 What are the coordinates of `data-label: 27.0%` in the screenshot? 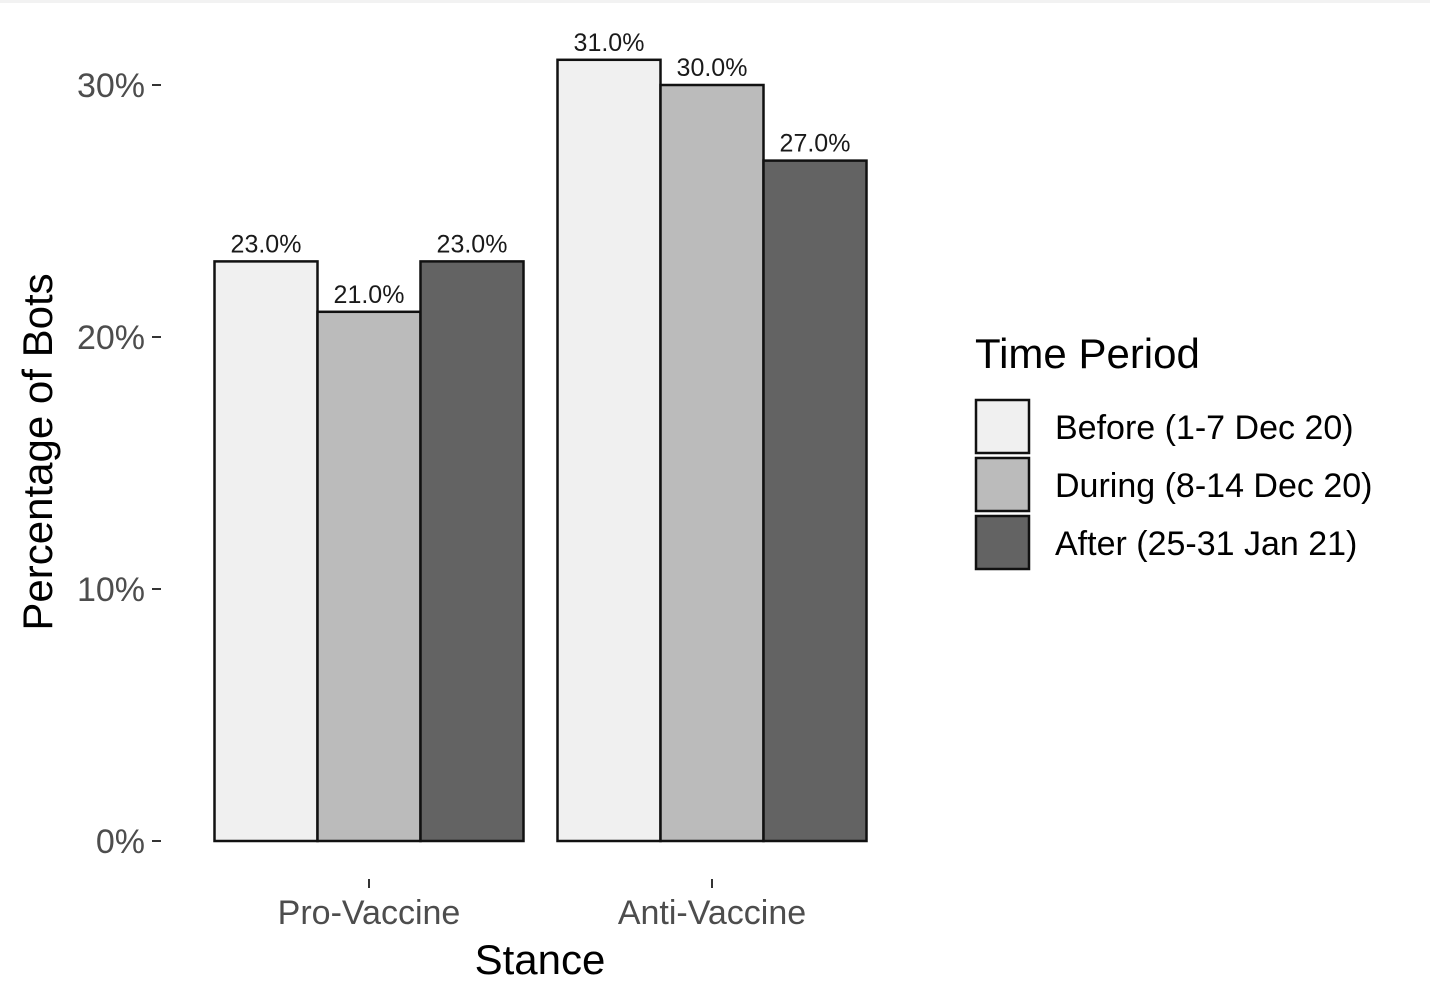 It's located at (815, 144).